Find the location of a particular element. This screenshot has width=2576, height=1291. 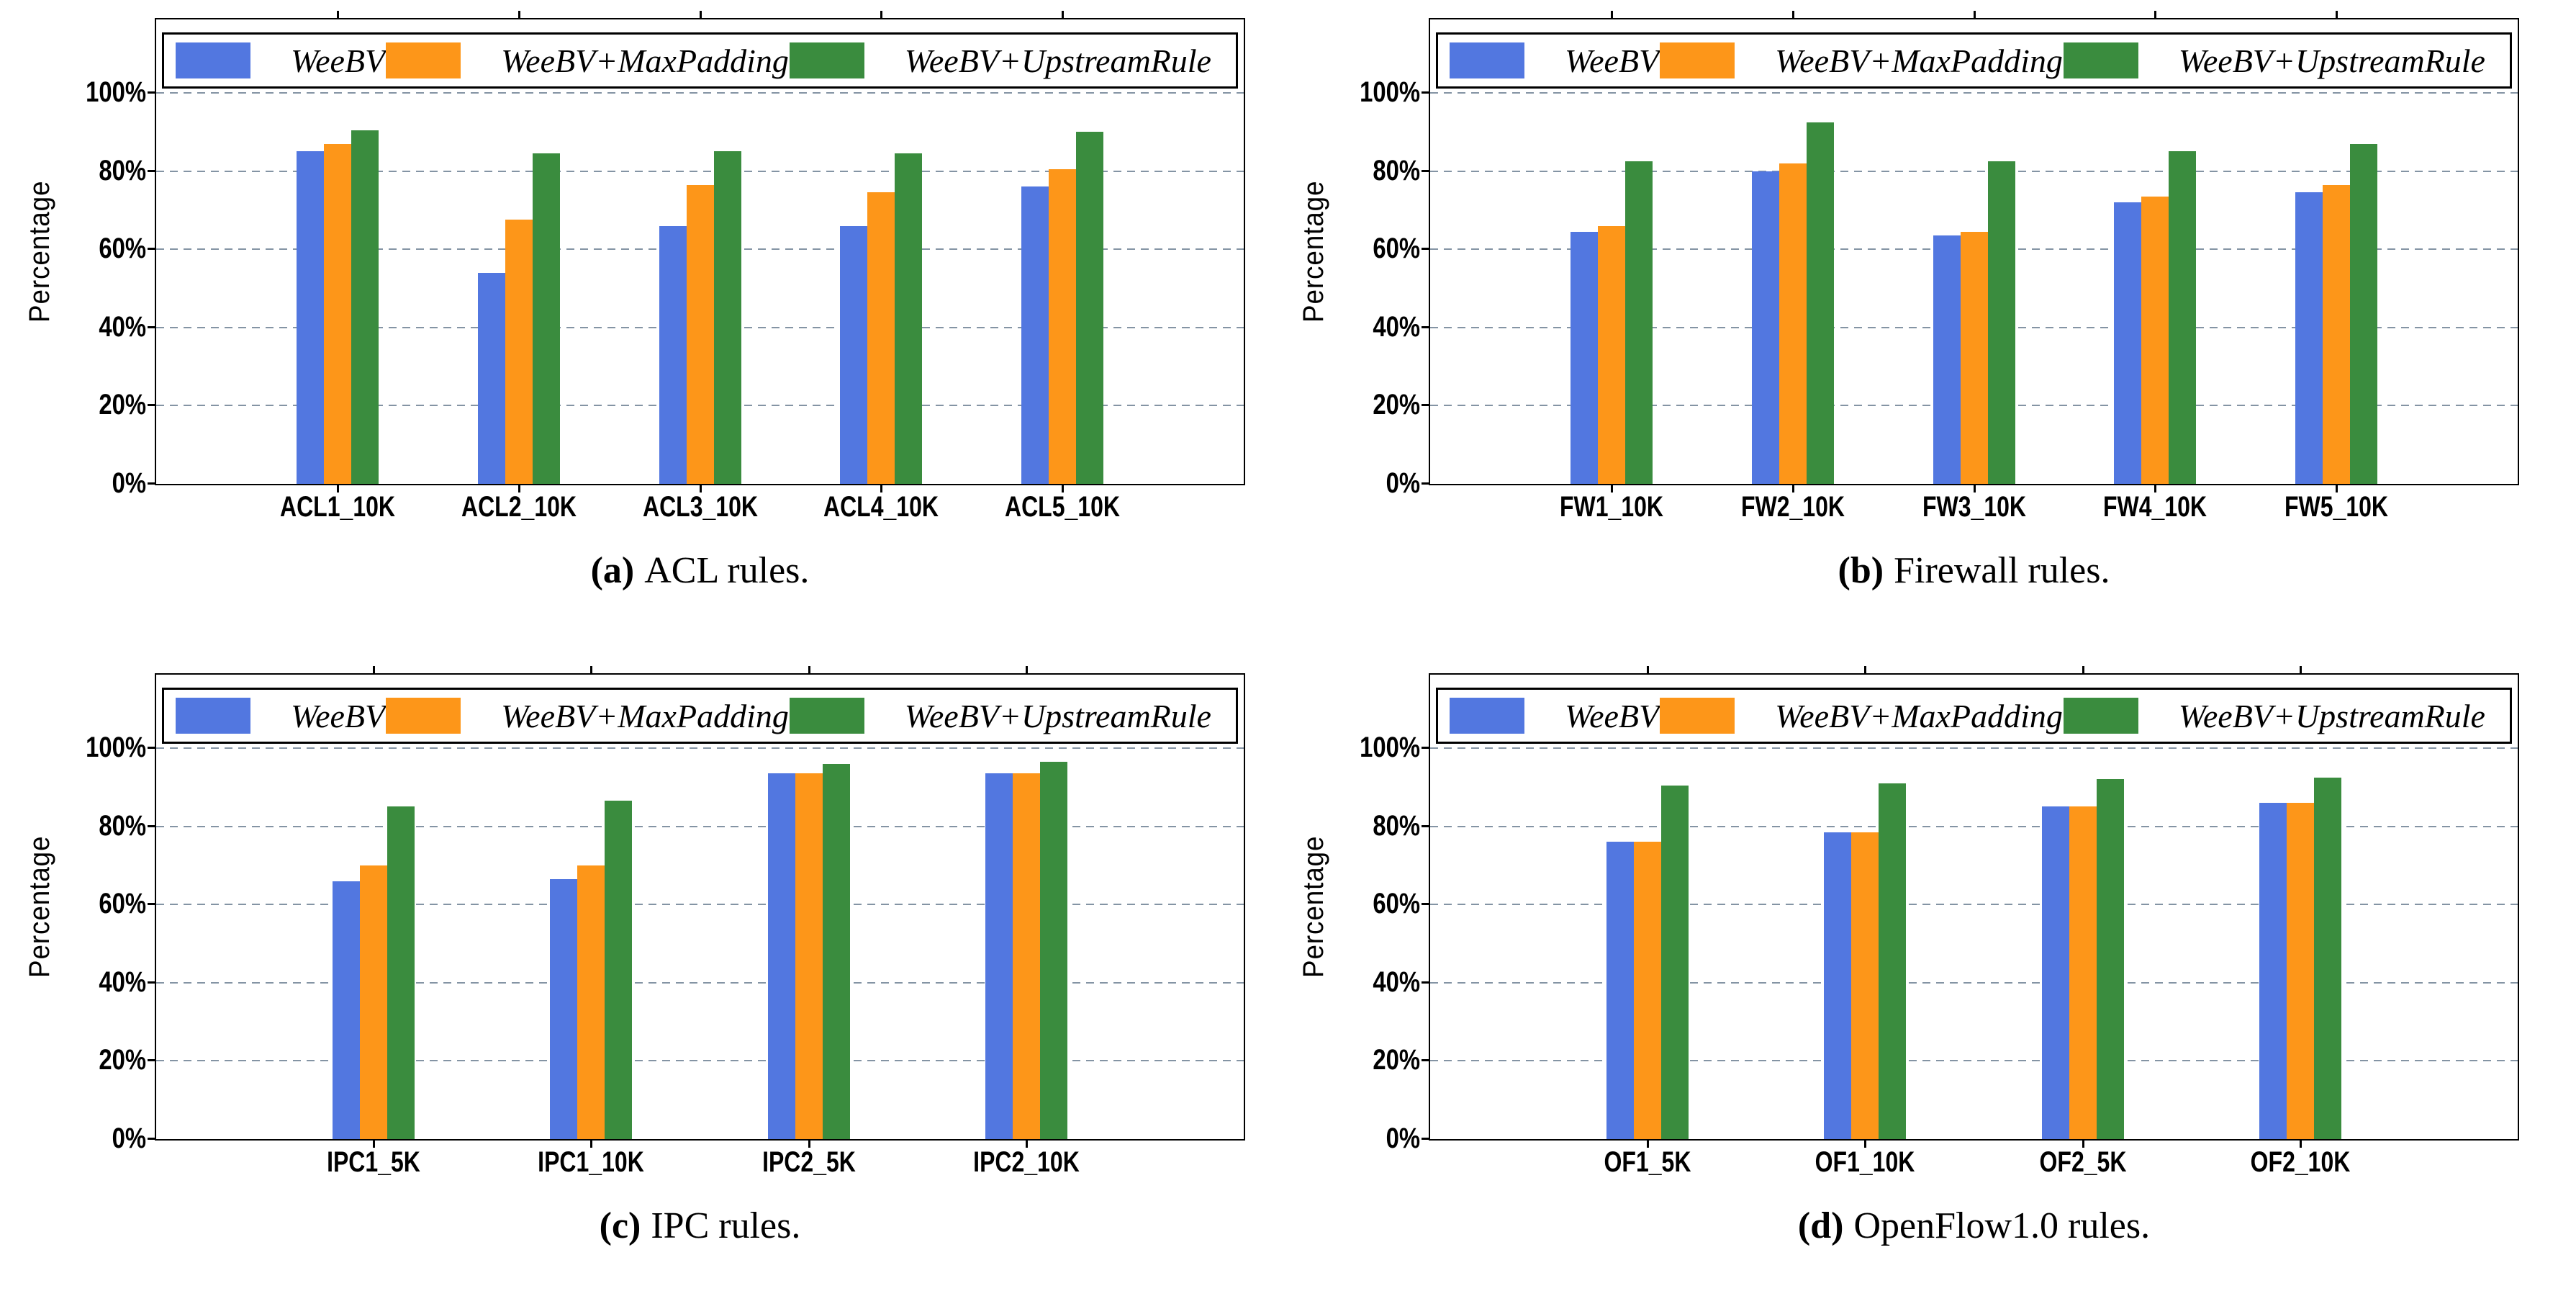

x-tick-label: ACL2_10K is located at coordinates (519, 507).